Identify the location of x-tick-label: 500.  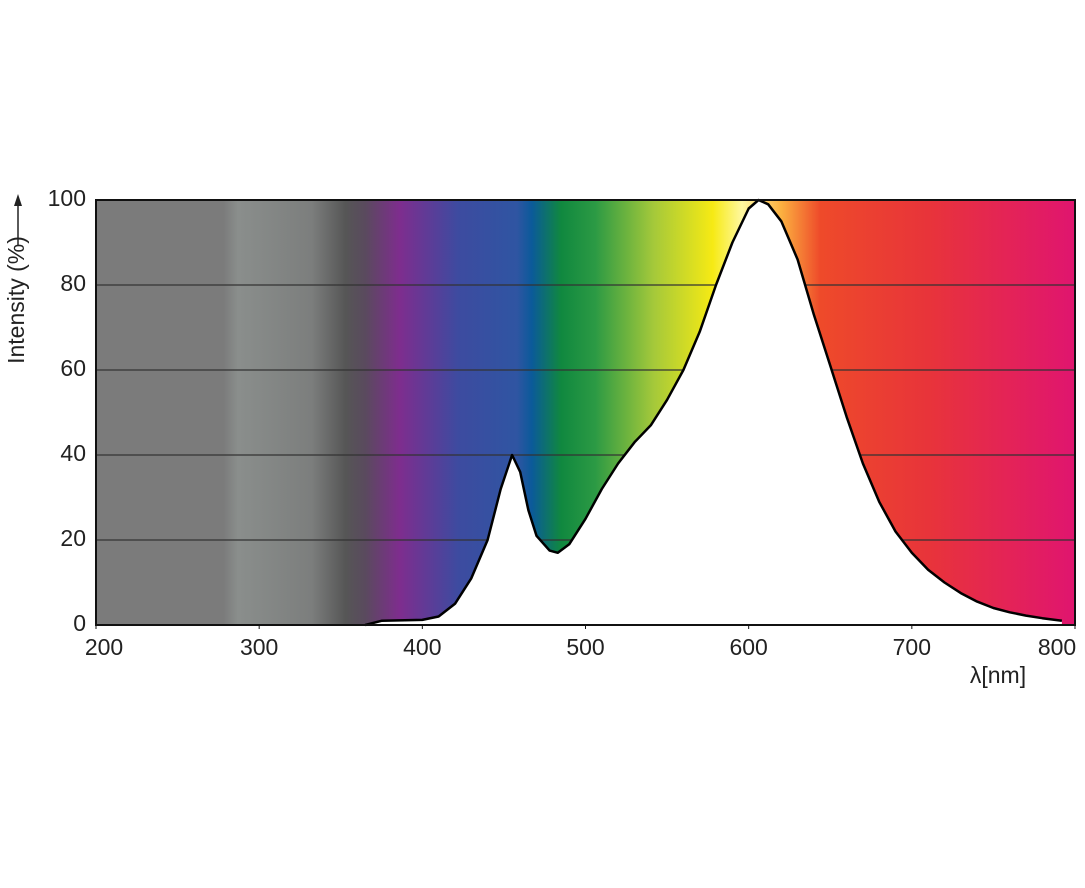
(585, 647).